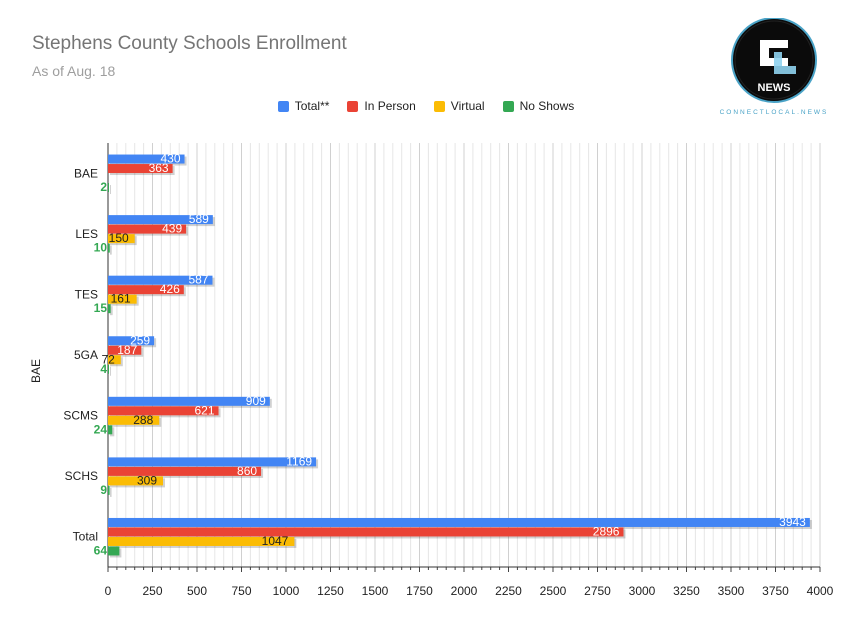 This screenshot has height=627, width=852. Describe the element at coordinates (820, 591) in the screenshot. I see `x-tick-label: 4000` at that location.